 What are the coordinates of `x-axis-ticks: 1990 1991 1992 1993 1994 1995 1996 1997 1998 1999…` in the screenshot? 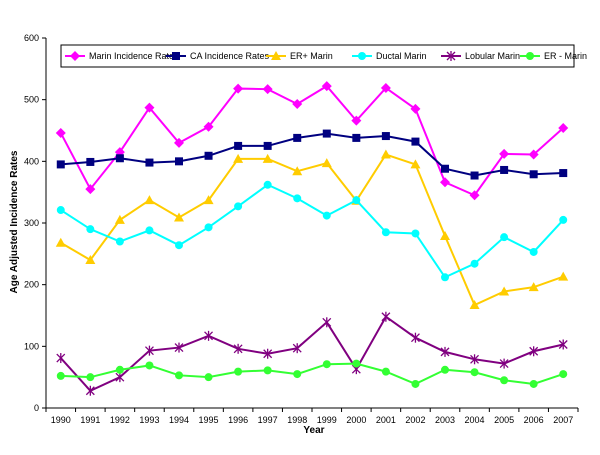 It's located at (312, 416).